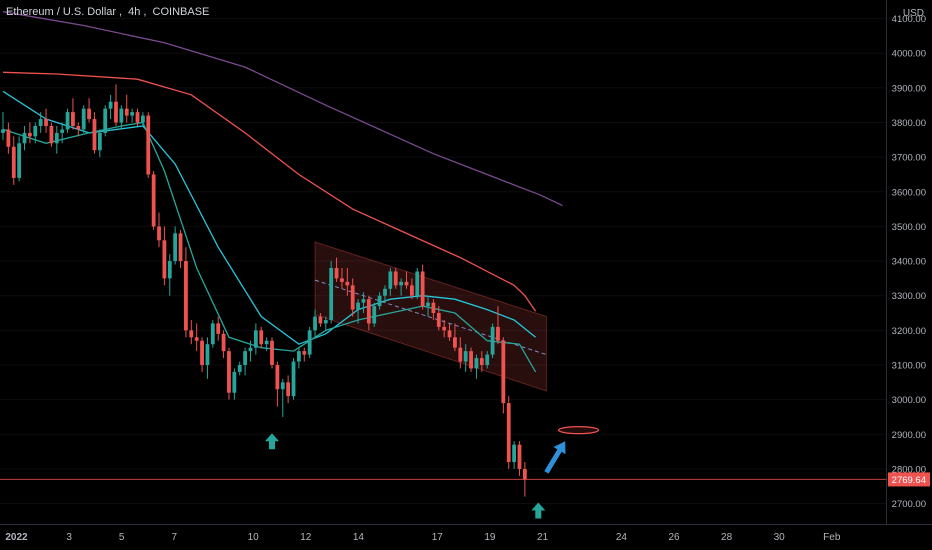  I want to click on current-price-badge, so click(909, 479).